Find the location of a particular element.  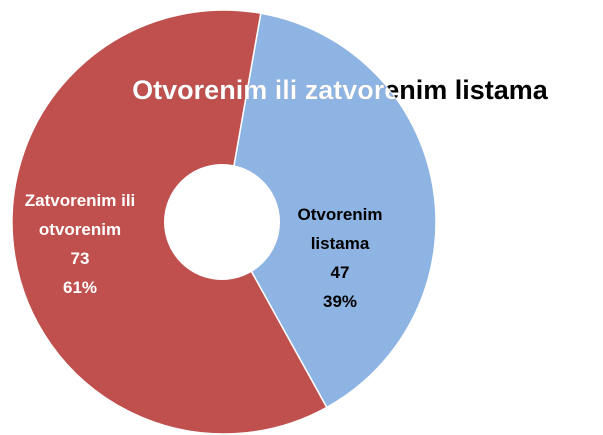

percent-label: 39% is located at coordinates (340, 301).